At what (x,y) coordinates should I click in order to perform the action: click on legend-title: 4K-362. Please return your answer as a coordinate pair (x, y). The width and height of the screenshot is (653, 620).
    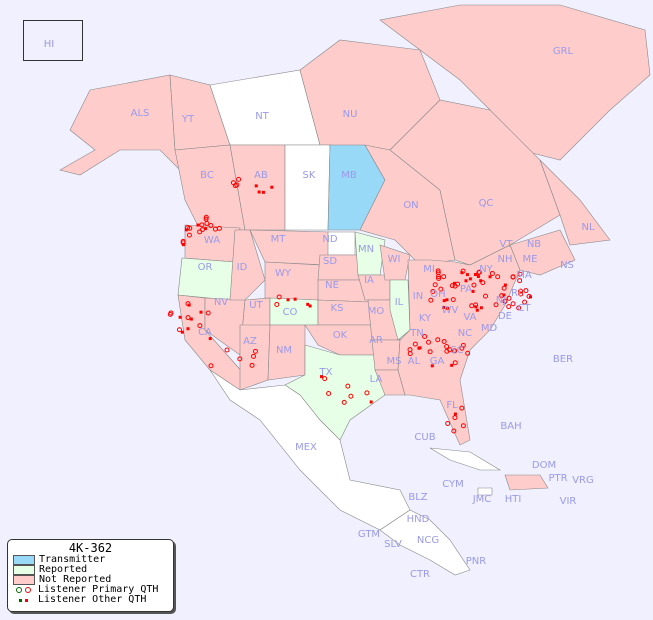
    Looking at the image, I should click on (90, 548).